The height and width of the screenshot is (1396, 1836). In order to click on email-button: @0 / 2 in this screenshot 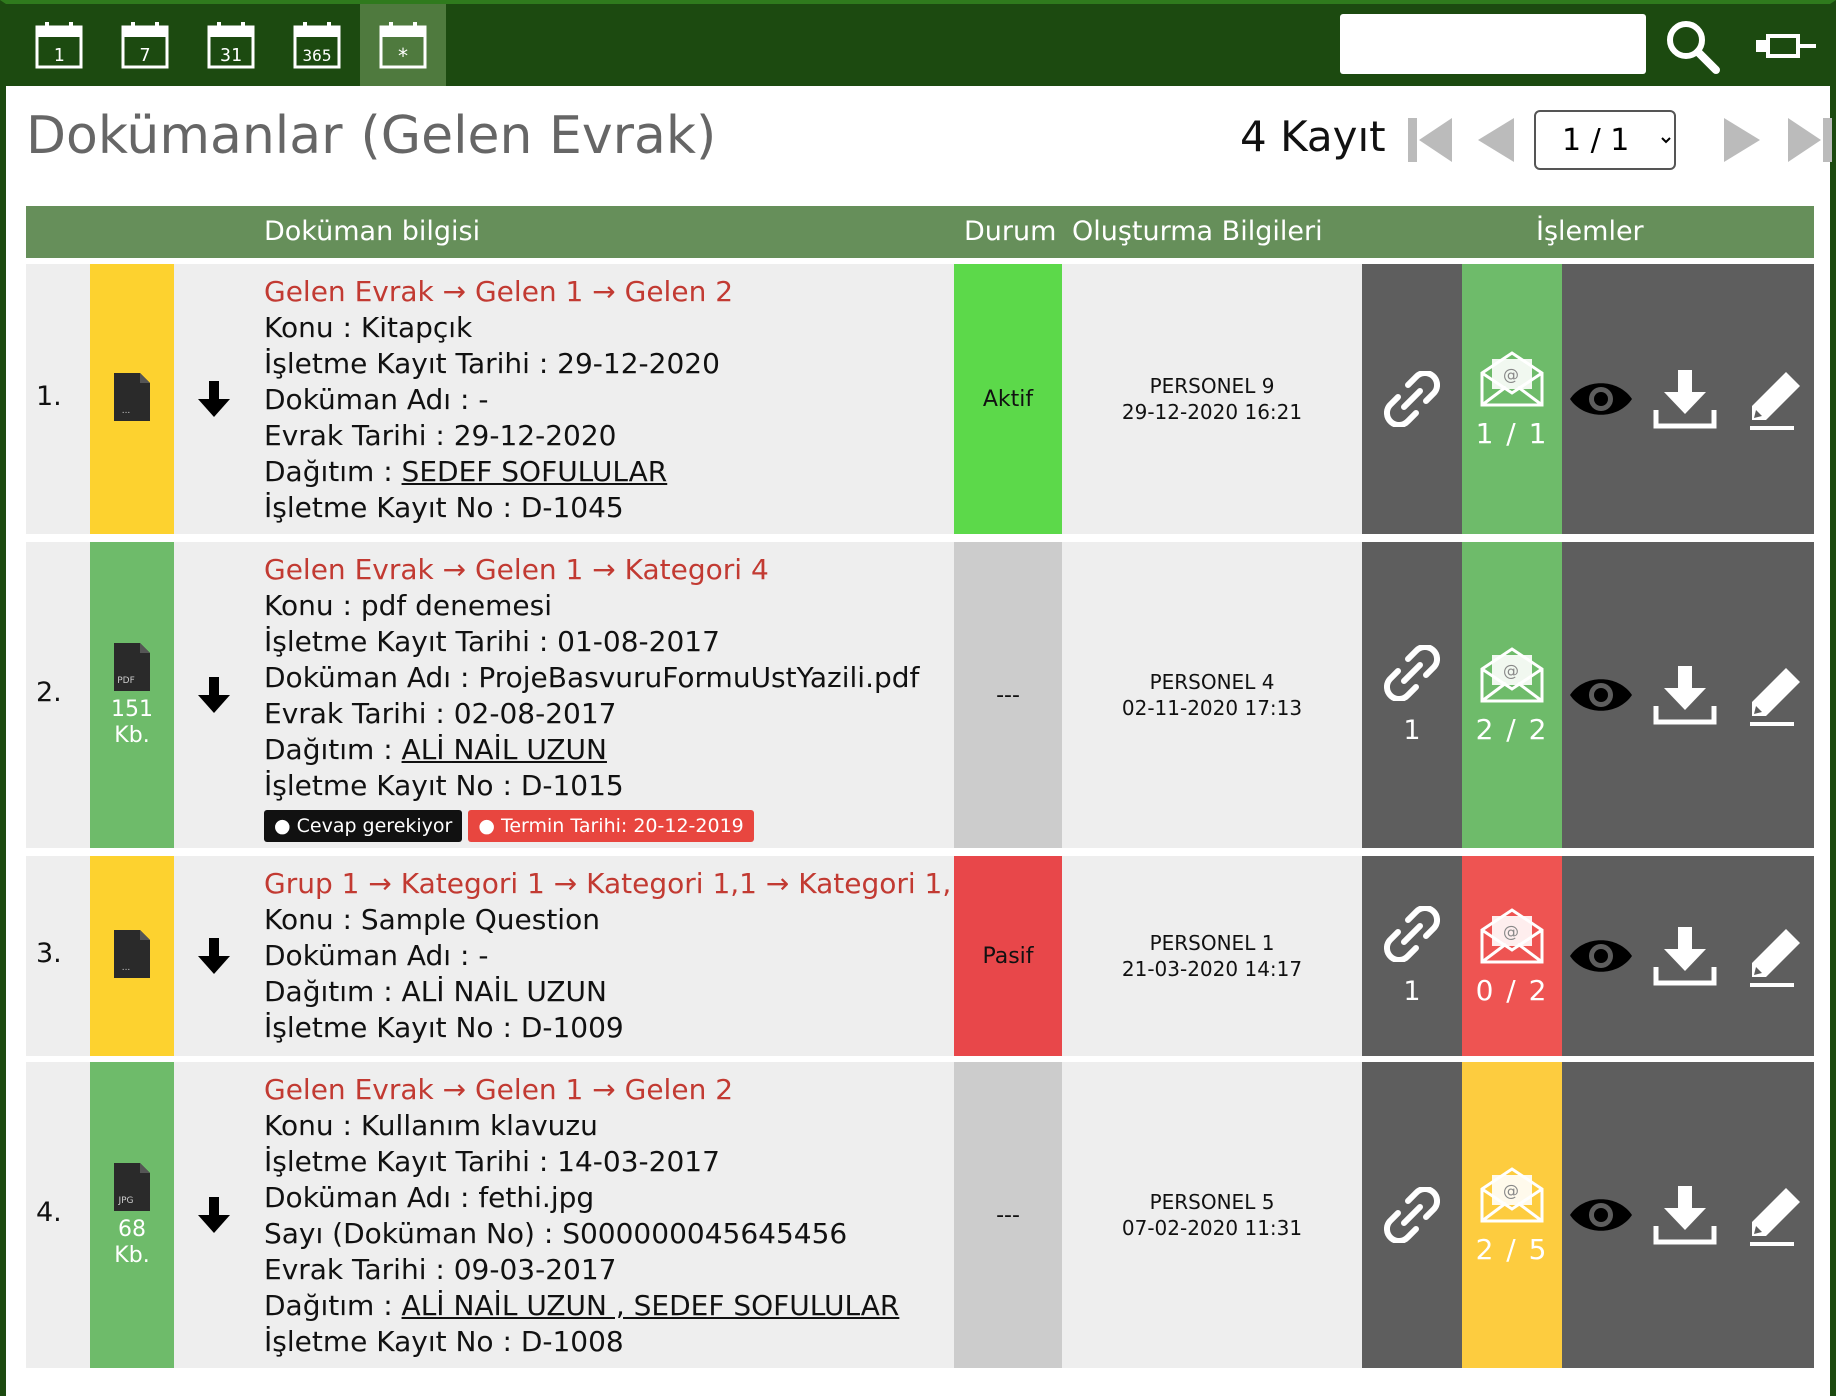, I will do `click(1512, 956)`.